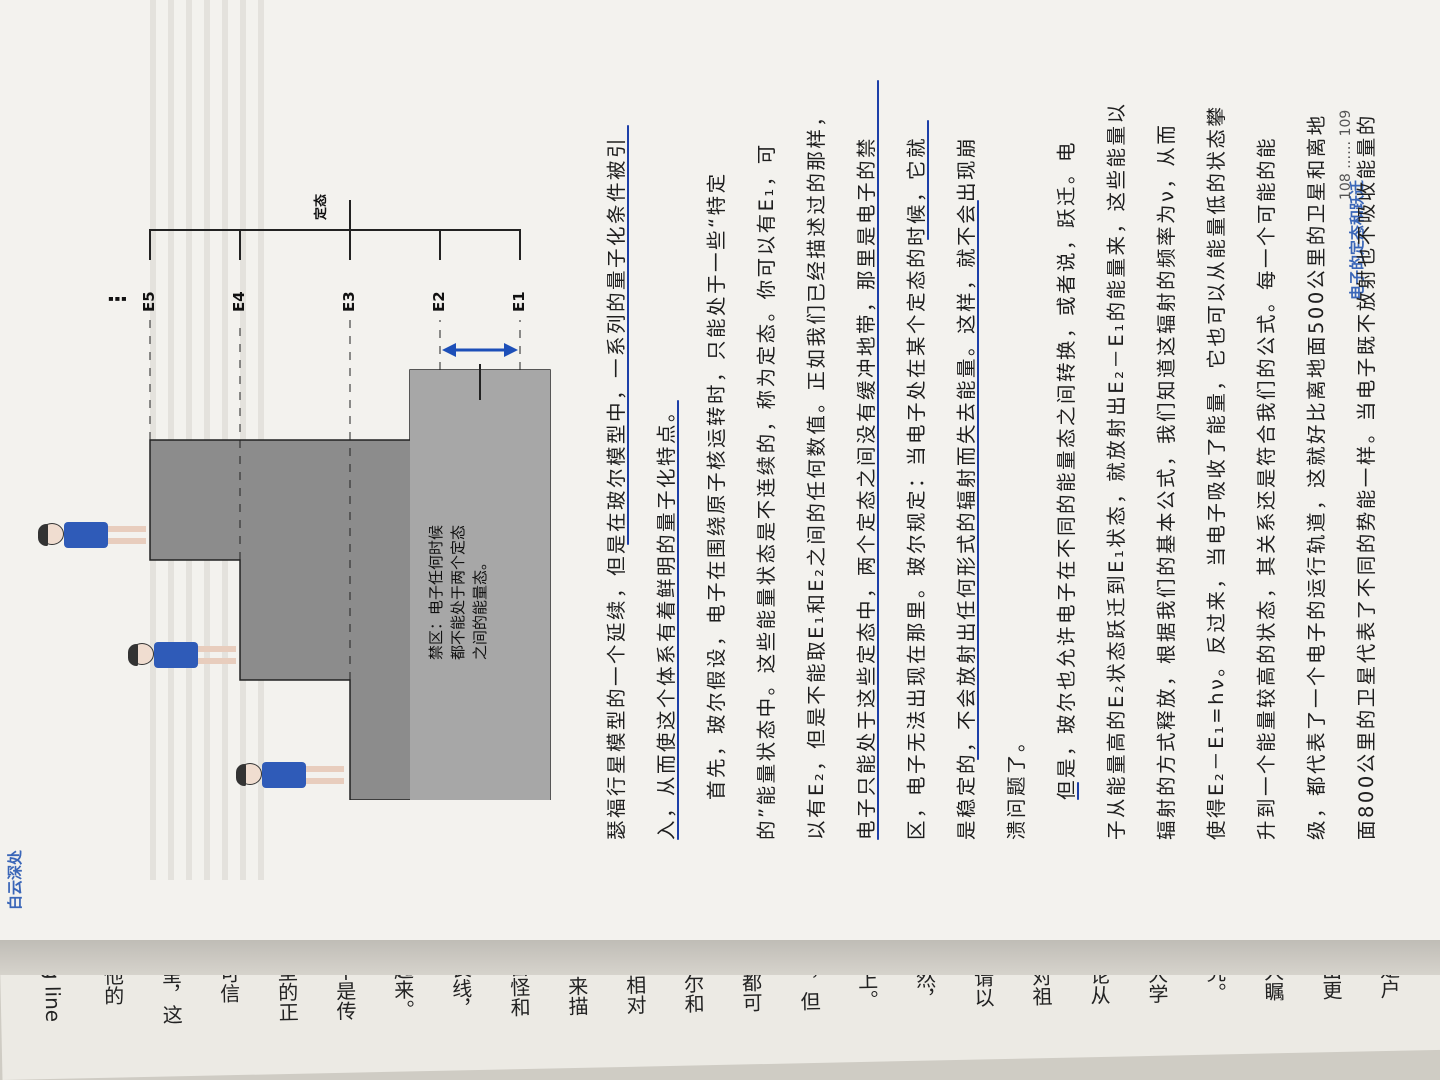 Image resolution: width=1440 pixels, height=1080 pixels. What do you see at coordinates (15, 879) in the screenshot?
I see `running-head: 白云深处` at bounding box center [15, 879].